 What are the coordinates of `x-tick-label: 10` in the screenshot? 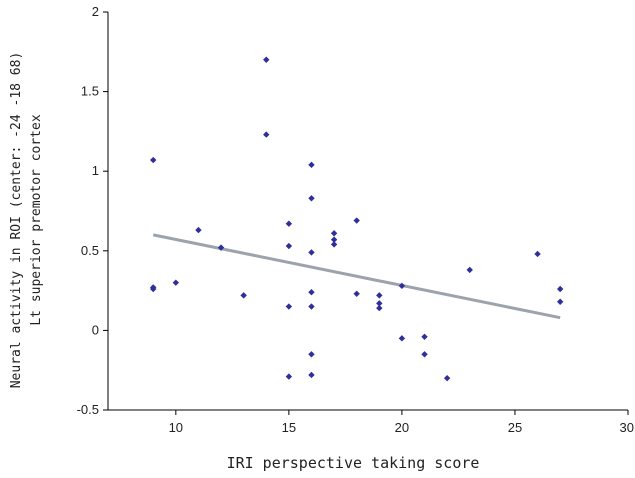 It's located at (176, 427).